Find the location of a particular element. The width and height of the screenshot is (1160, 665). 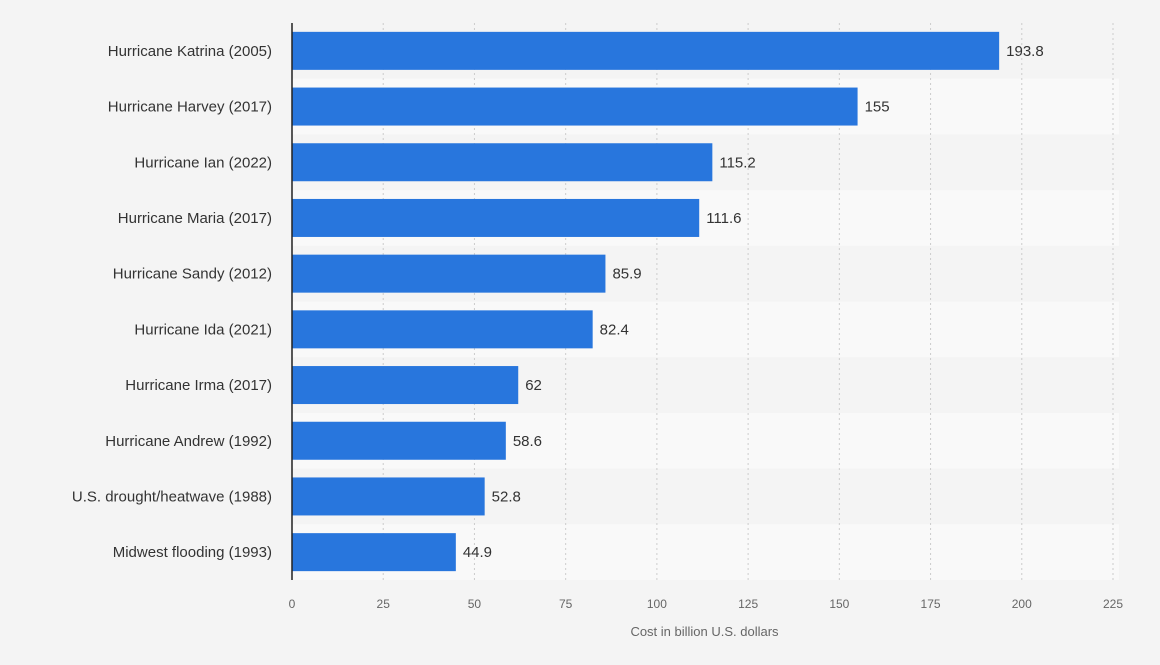

x-tick-label: 175 is located at coordinates (931, 604).